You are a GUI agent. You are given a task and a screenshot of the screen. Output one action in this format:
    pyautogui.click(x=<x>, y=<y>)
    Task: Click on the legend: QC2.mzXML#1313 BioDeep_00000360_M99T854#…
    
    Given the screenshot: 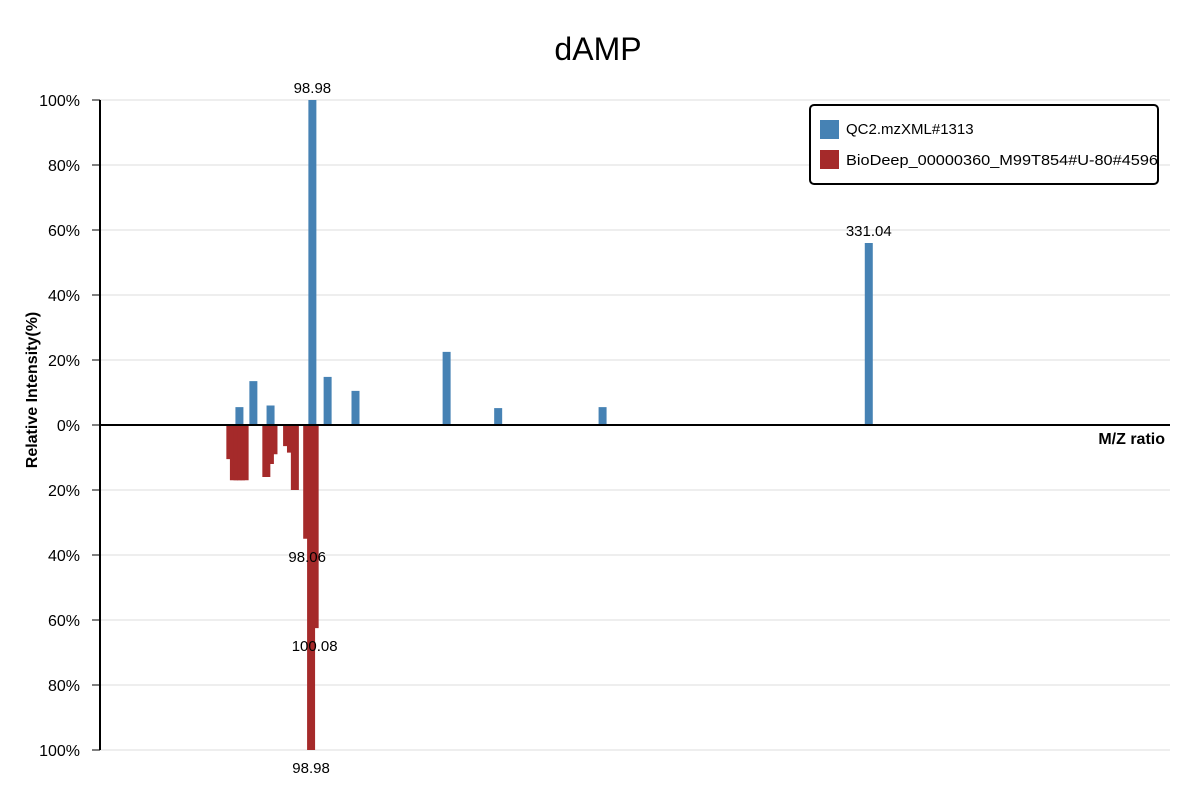 What is the action you would take?
    pyautogui.click(x=984, y=144)
    